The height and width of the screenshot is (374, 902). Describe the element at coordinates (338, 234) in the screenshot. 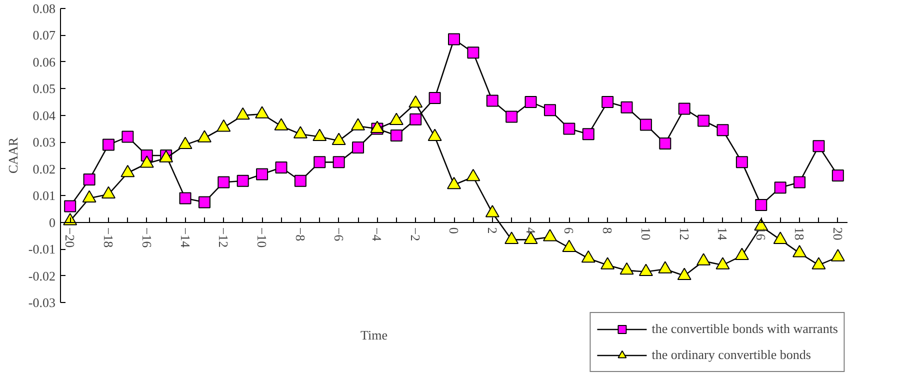

I see `x-tick-label: −6` at that location.